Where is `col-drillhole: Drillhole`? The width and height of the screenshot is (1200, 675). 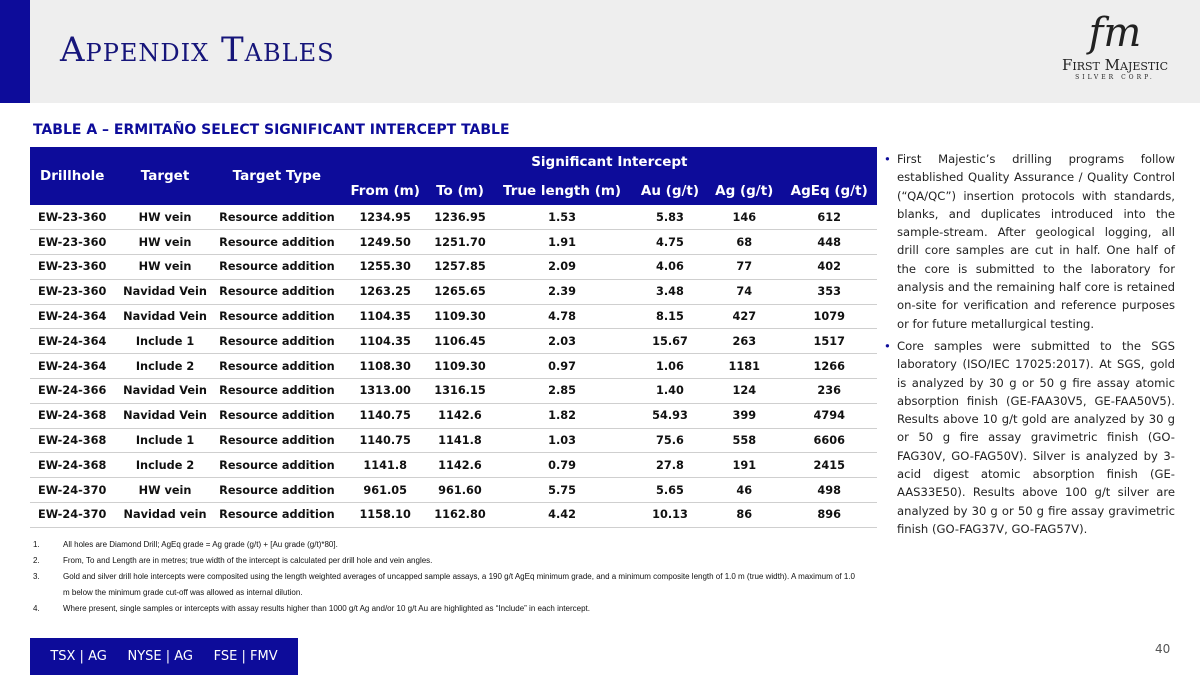
col-drillhole: Drillhole is located at coordinates (74, 176).